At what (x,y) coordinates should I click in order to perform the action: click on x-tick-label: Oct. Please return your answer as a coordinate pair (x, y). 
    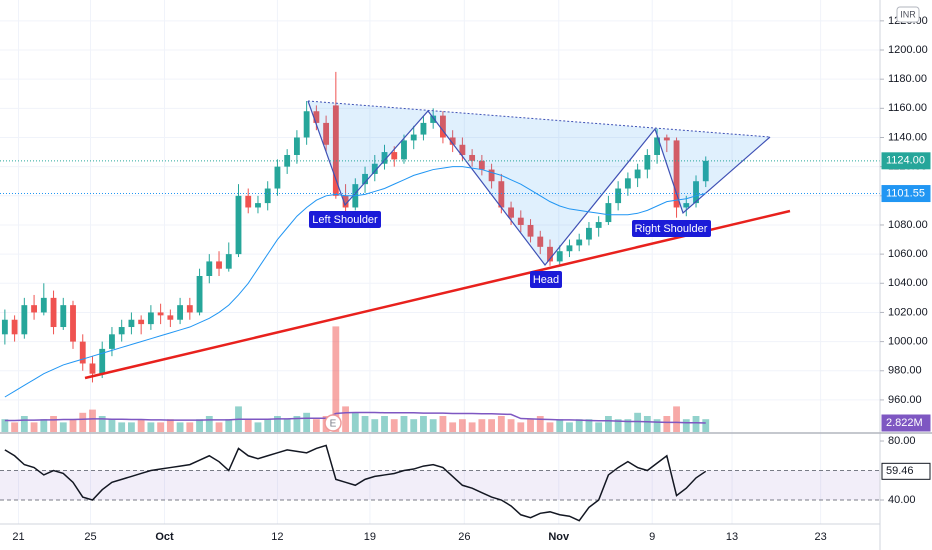
    Looking at the image, I should click on (164, 537).